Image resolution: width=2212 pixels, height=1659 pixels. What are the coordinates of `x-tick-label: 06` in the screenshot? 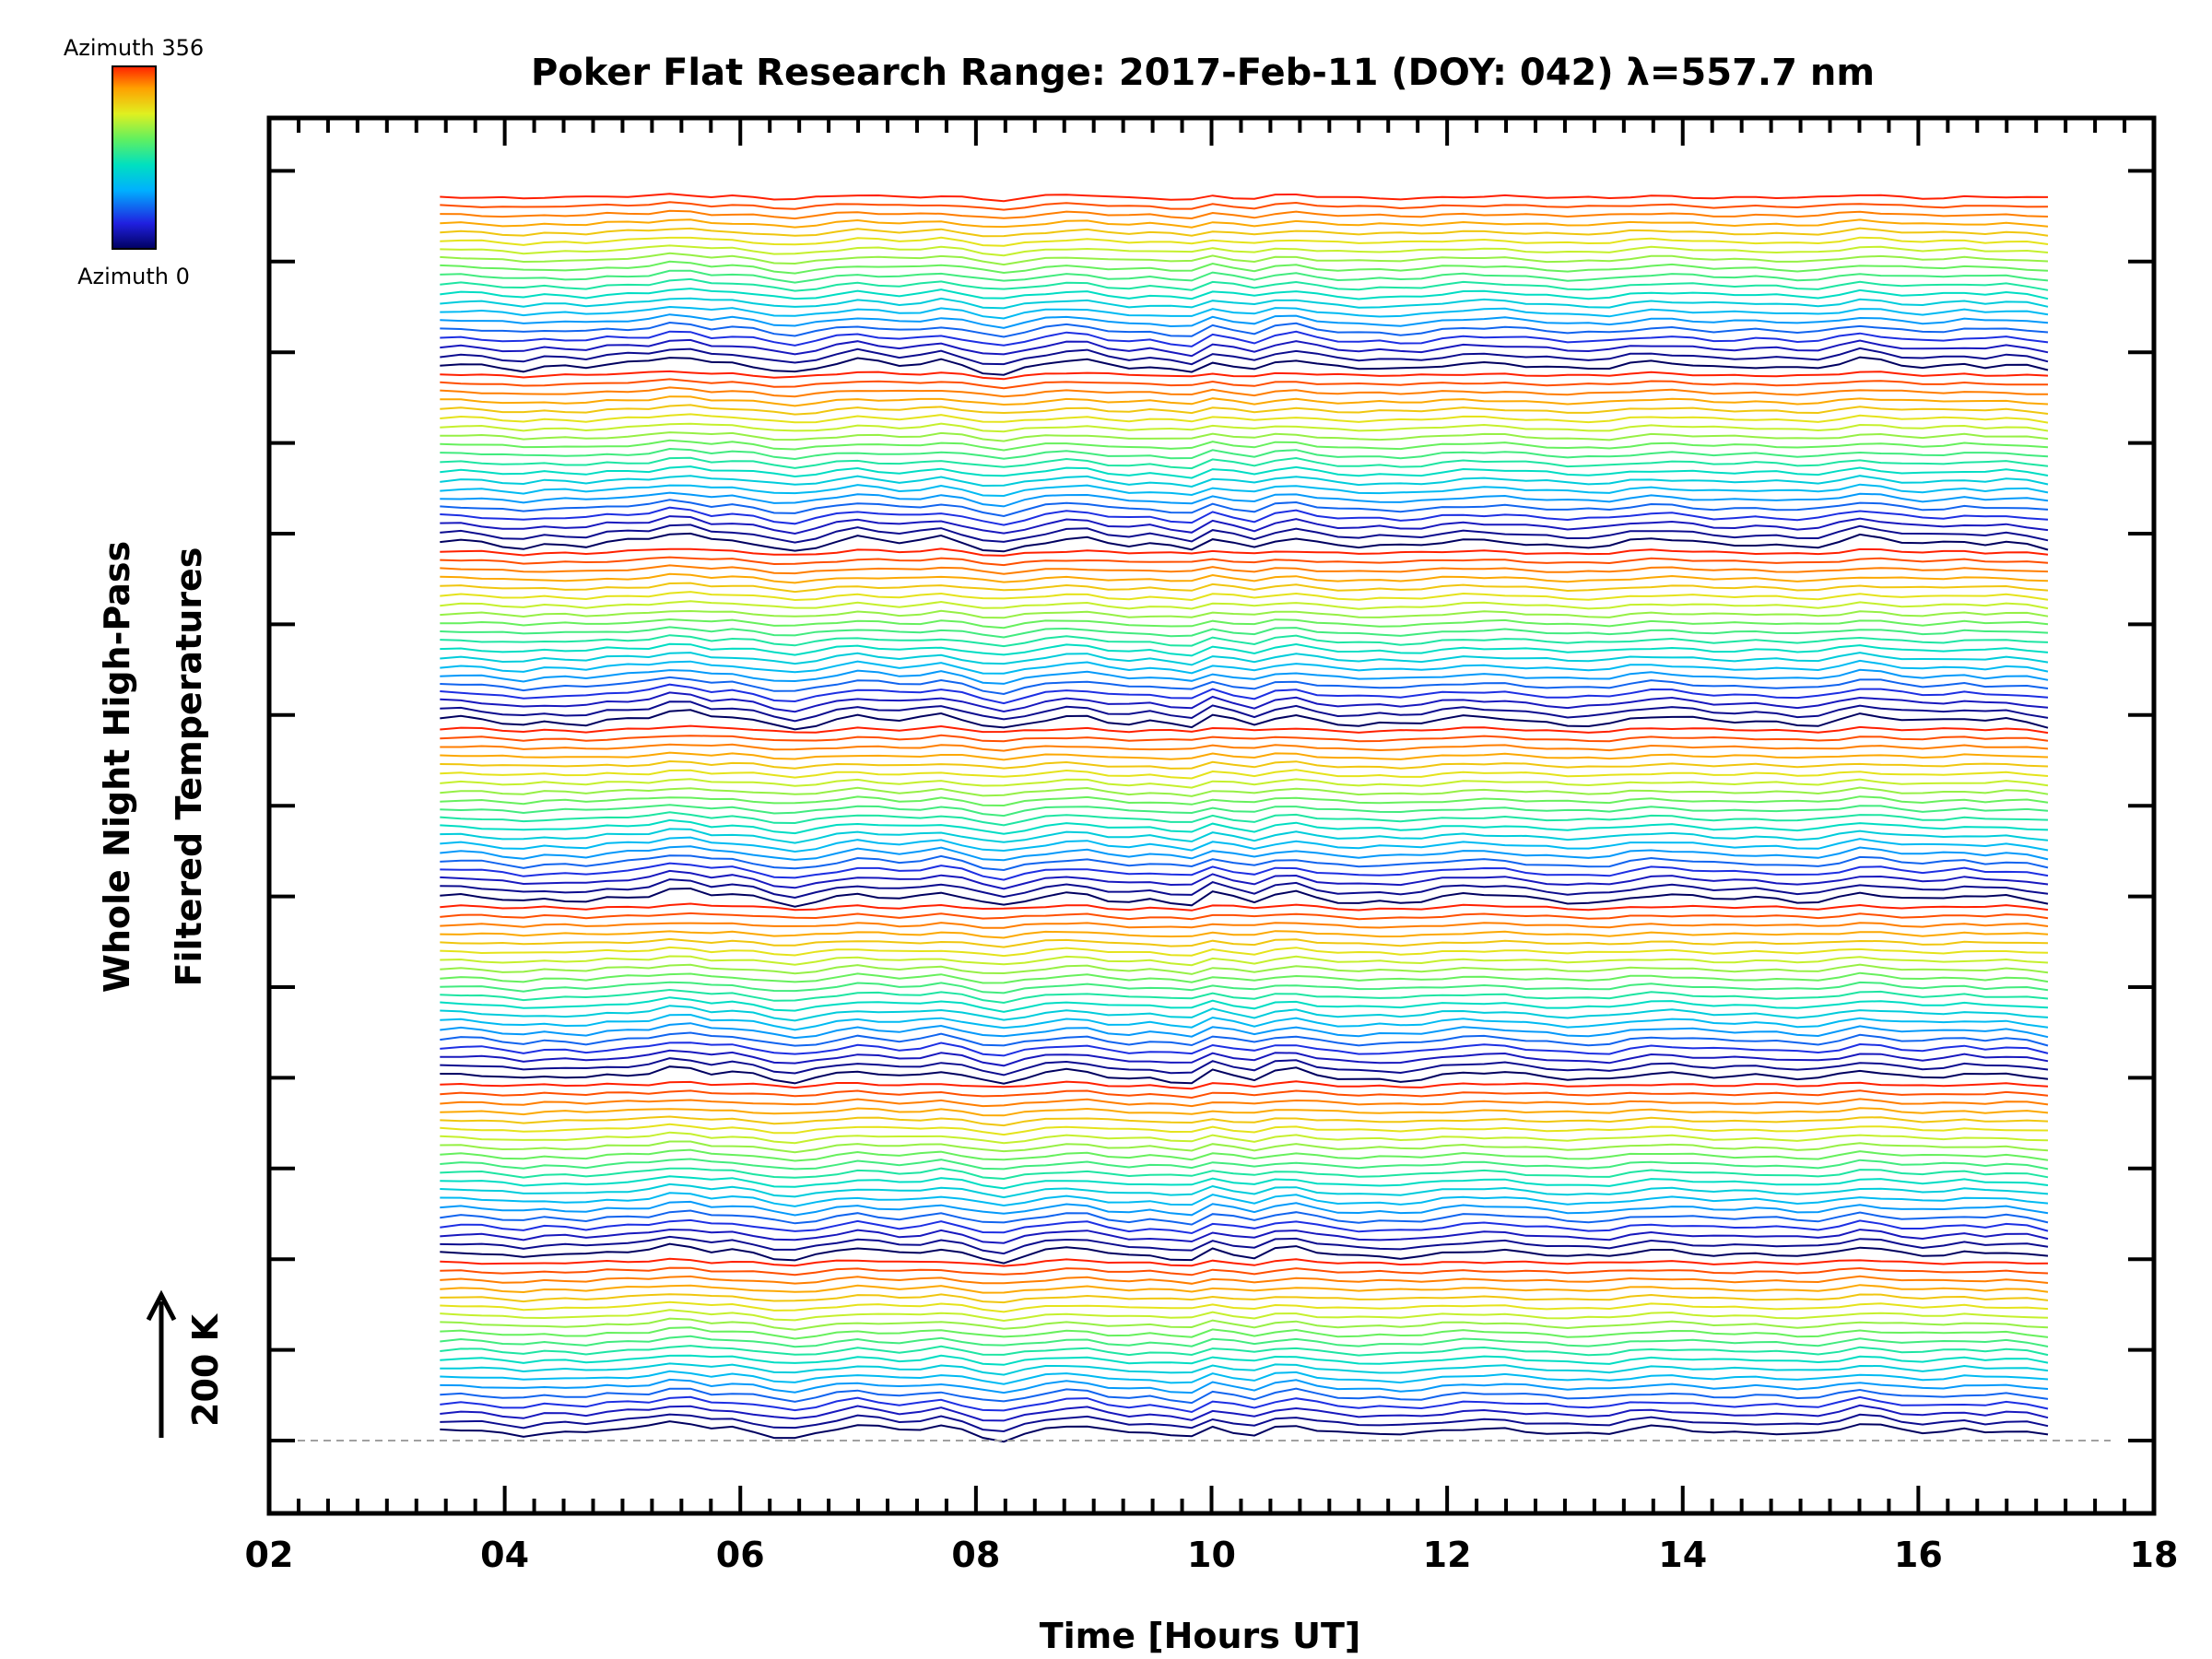 It's located at (740, 1555).